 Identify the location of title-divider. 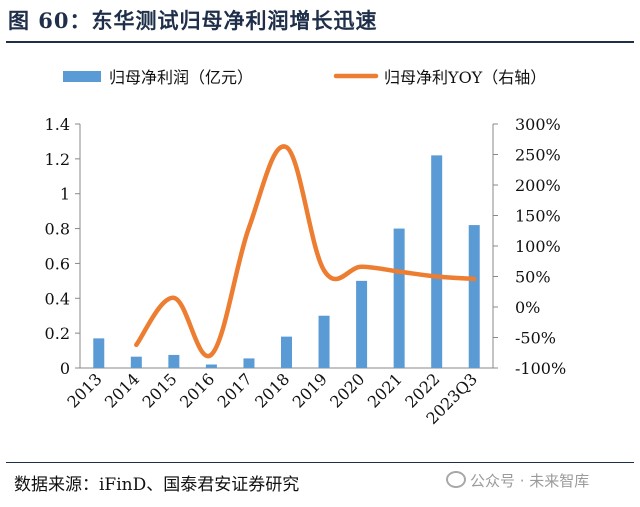
(320, 42).